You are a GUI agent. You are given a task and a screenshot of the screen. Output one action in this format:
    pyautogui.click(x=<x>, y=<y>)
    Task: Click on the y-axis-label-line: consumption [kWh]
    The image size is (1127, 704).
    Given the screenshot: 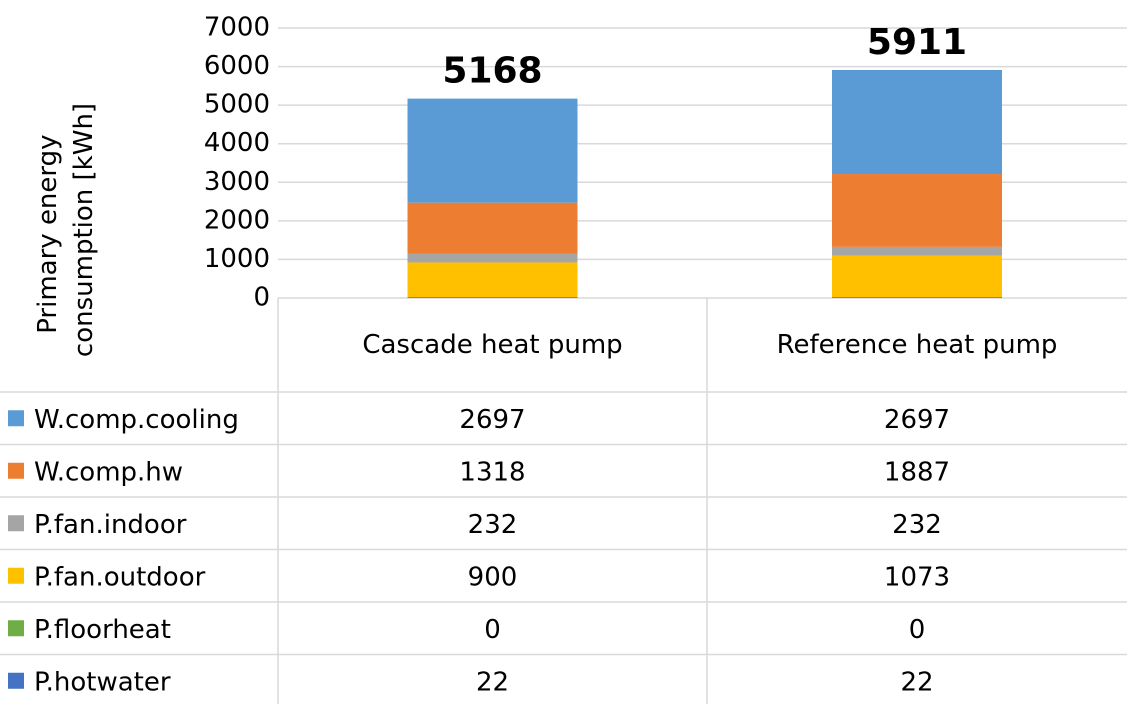 What is the action you would take?
    pyautogui.click(x=84, y=230)
    